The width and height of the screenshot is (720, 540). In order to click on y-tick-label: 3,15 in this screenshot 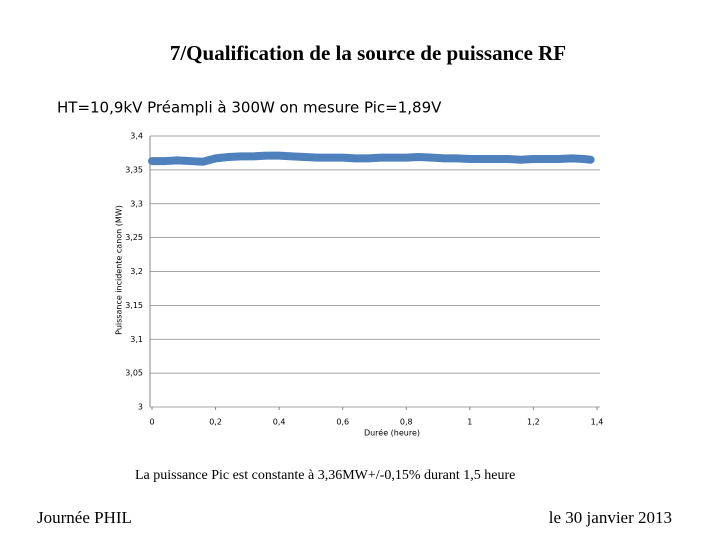, I will do `click(134, 305)`.